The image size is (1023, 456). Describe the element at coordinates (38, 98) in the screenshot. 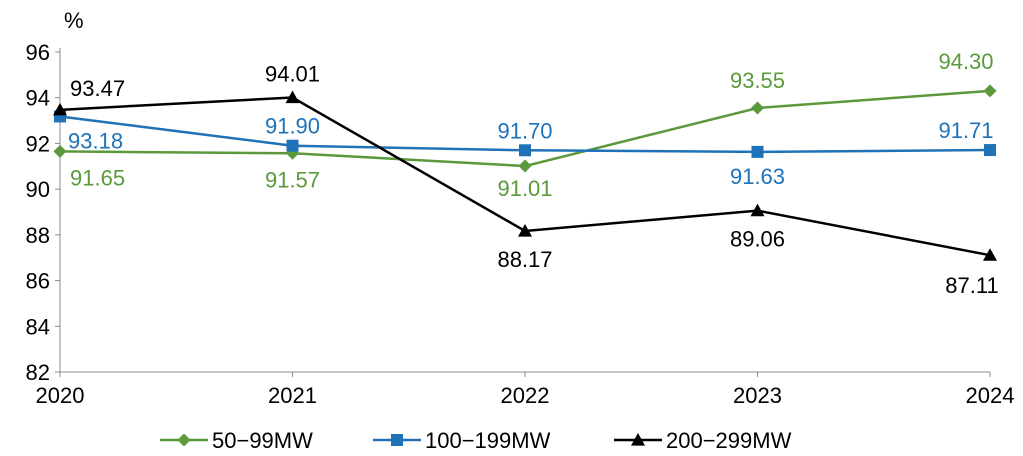

I see `y-tick-label: 94` at that location.